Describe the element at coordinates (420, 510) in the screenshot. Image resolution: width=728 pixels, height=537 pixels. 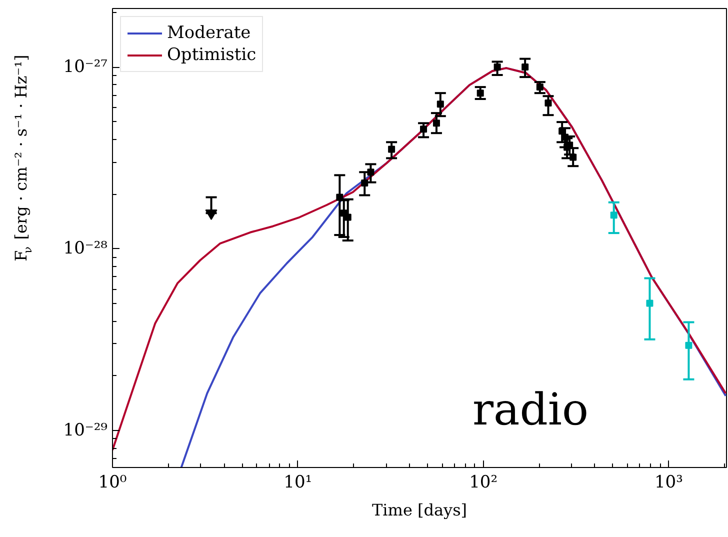
I see `x-axis-title: Time [days]` at that location.